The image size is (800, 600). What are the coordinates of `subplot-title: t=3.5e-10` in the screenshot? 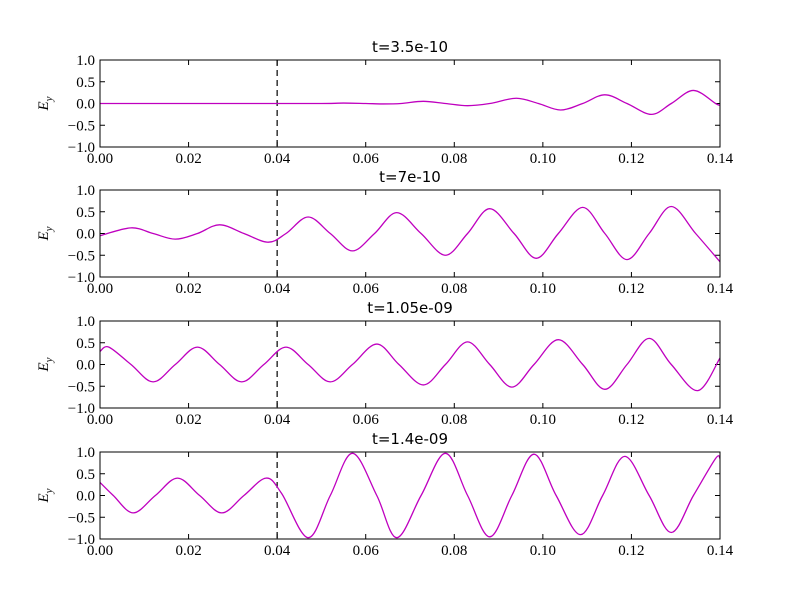 It's located at (410, 47).